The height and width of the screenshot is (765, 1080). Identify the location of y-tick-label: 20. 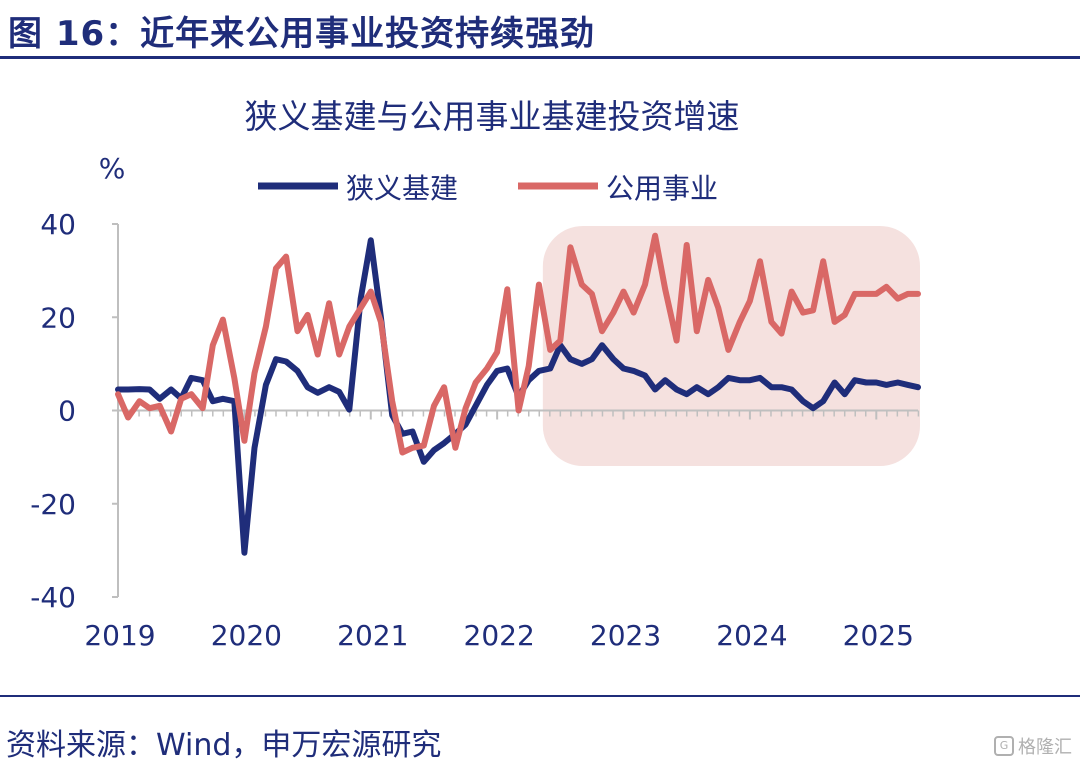
(58, 317).